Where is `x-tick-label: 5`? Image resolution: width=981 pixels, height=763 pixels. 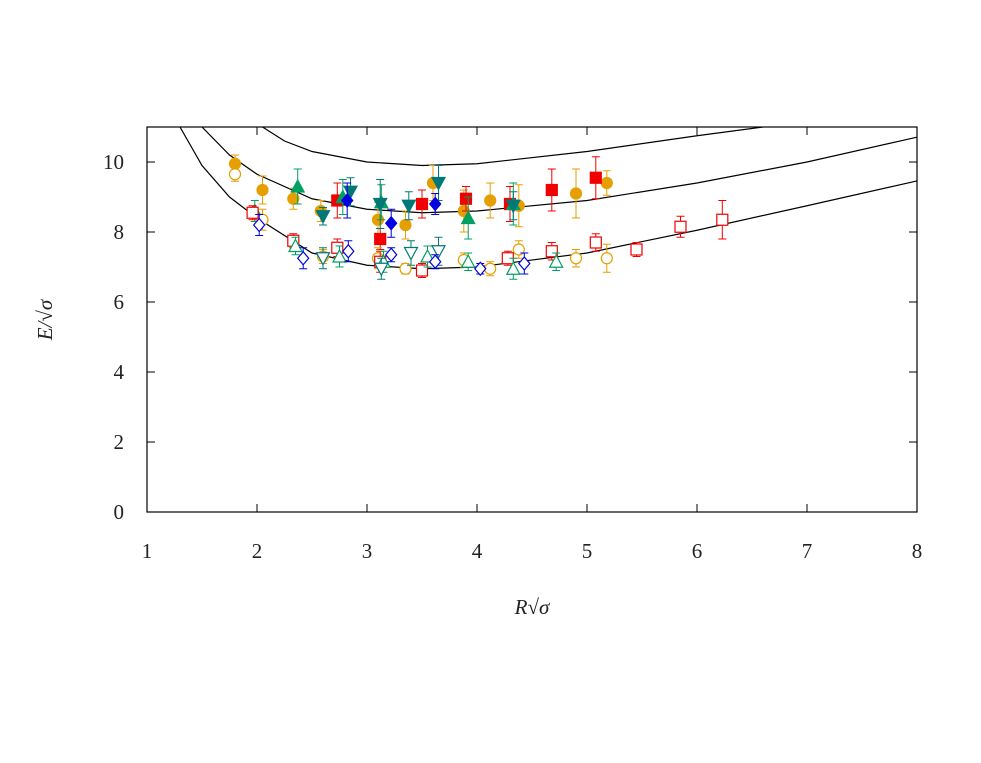 x-tick-label: 5 is located at coordinates (587, 551).